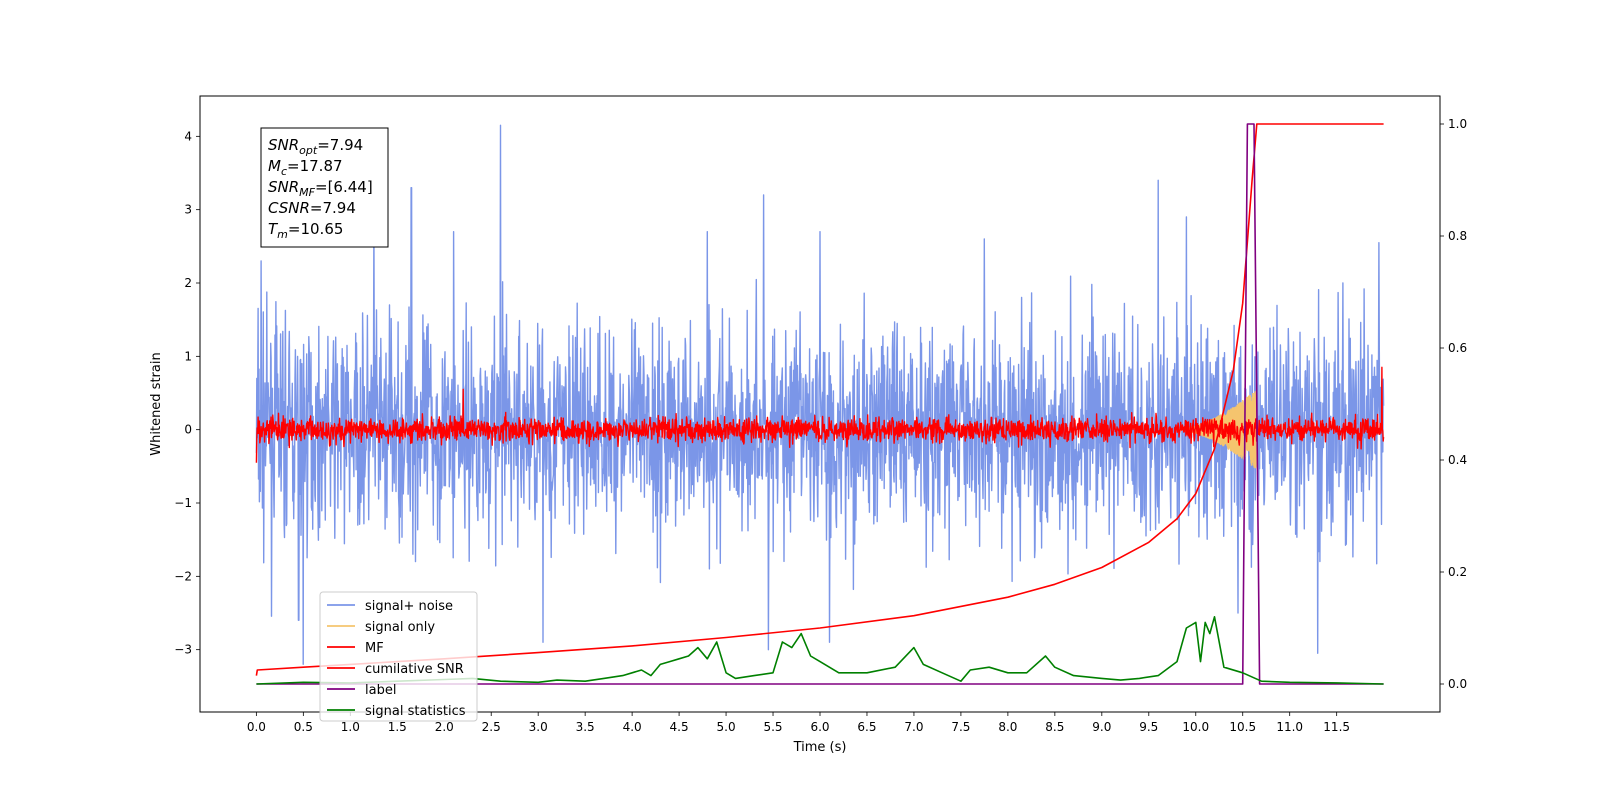 Image resolution: width=1600 pixels, height=800 pixels. I want to click on y2-axis-ticks: 0.0 0.2 0.4 0.6 0.8 1.0, so click(1453, 404).